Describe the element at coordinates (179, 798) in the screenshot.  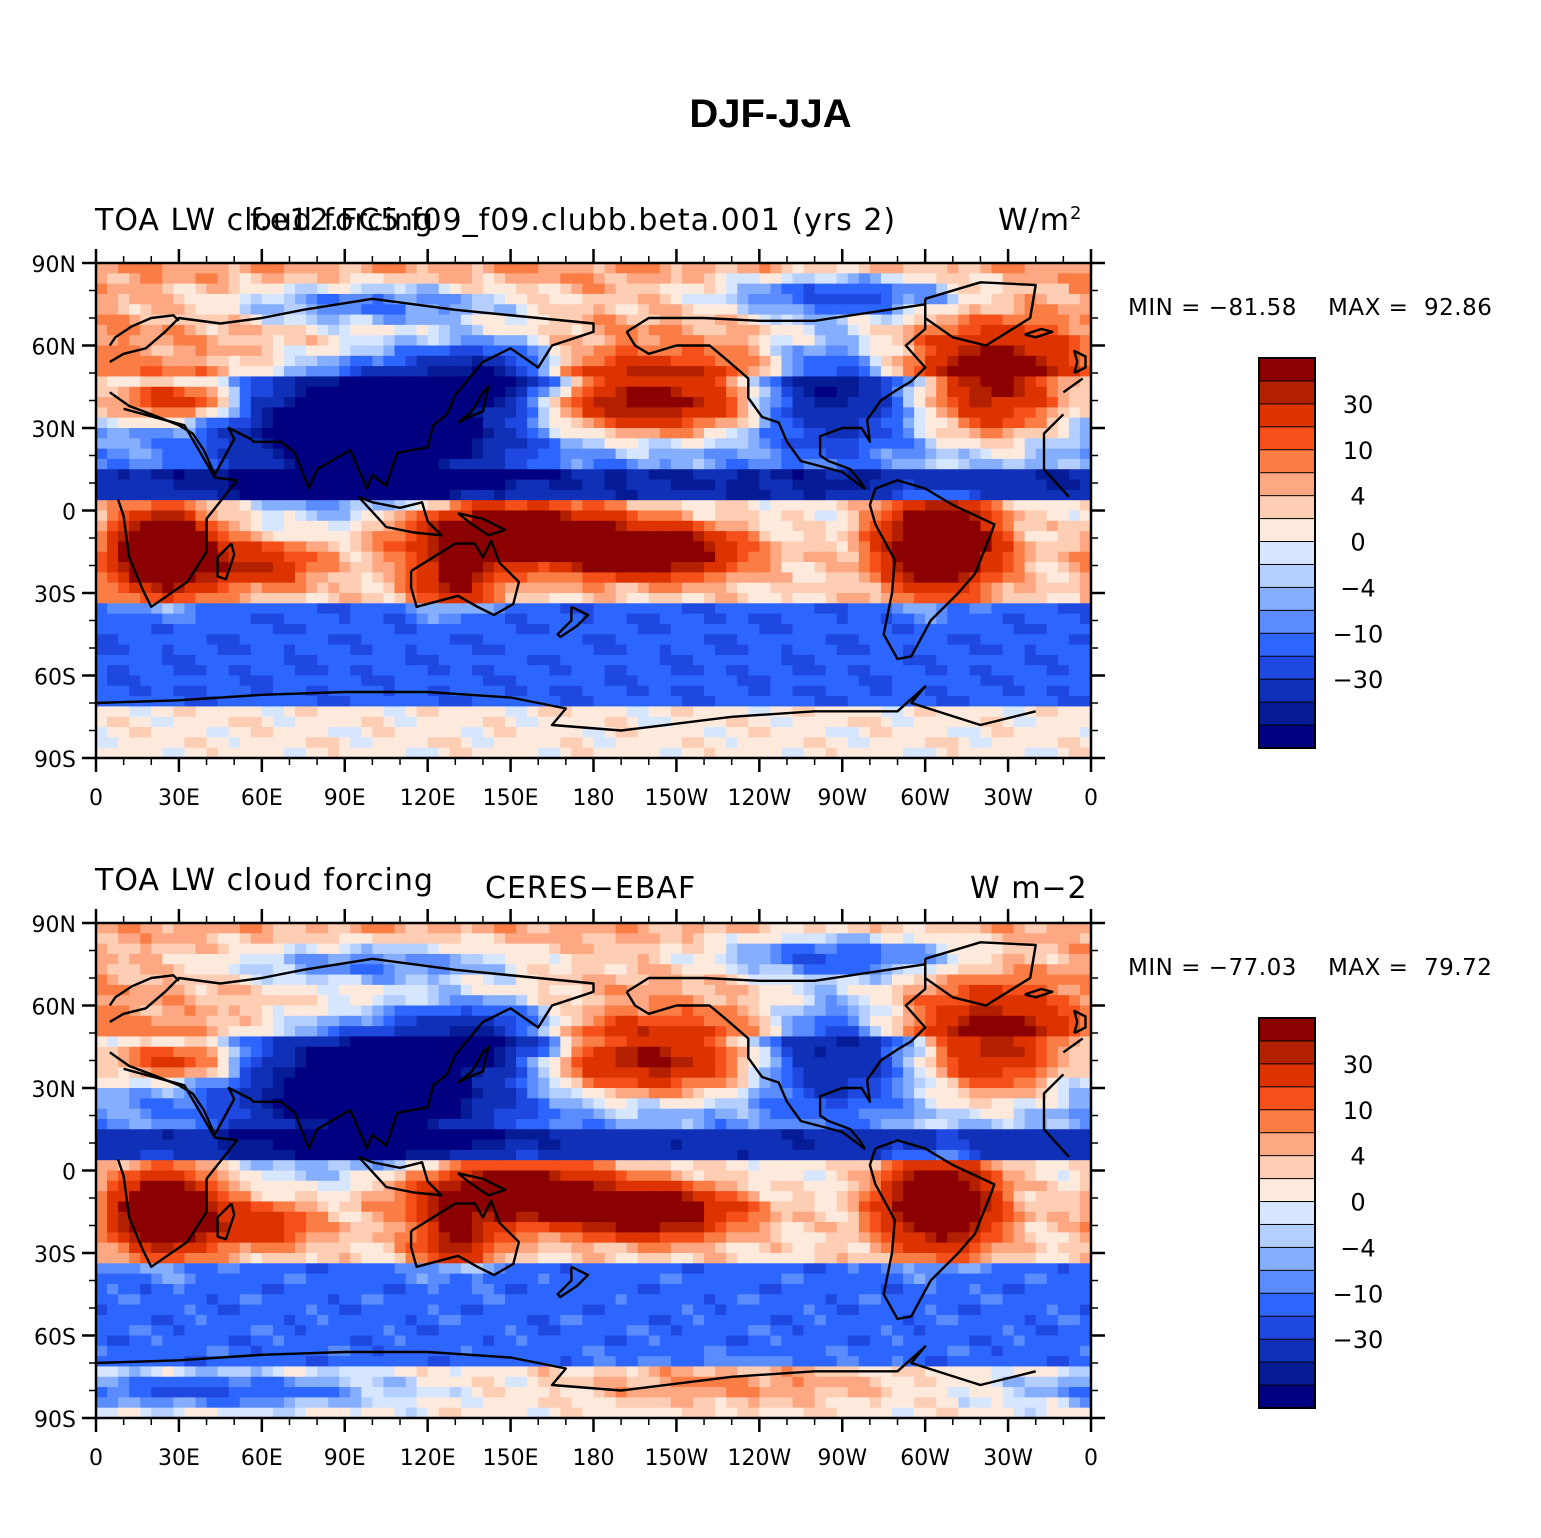
I see `lon-tick-label: 30E` at that location.